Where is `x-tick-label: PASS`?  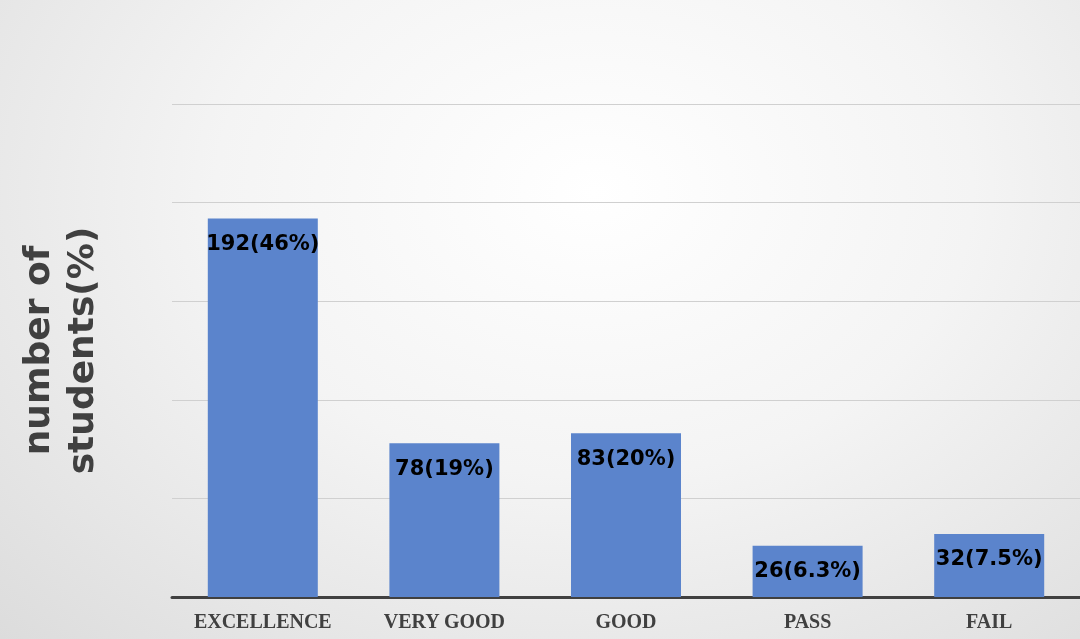 x-tick-label: PASS is located at coordinates (807, 621).